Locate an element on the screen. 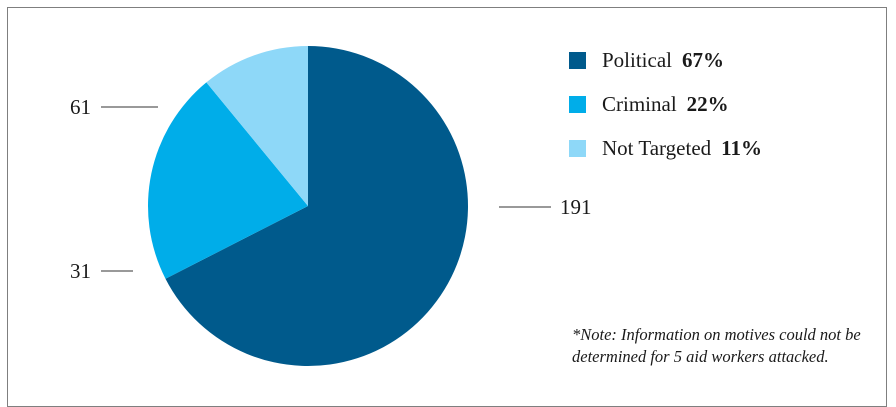 Image resolution: width=896 pixels, height=407 pixels. legend-label-not-targeted: Not Targeted is located at coordinates (657, 147).